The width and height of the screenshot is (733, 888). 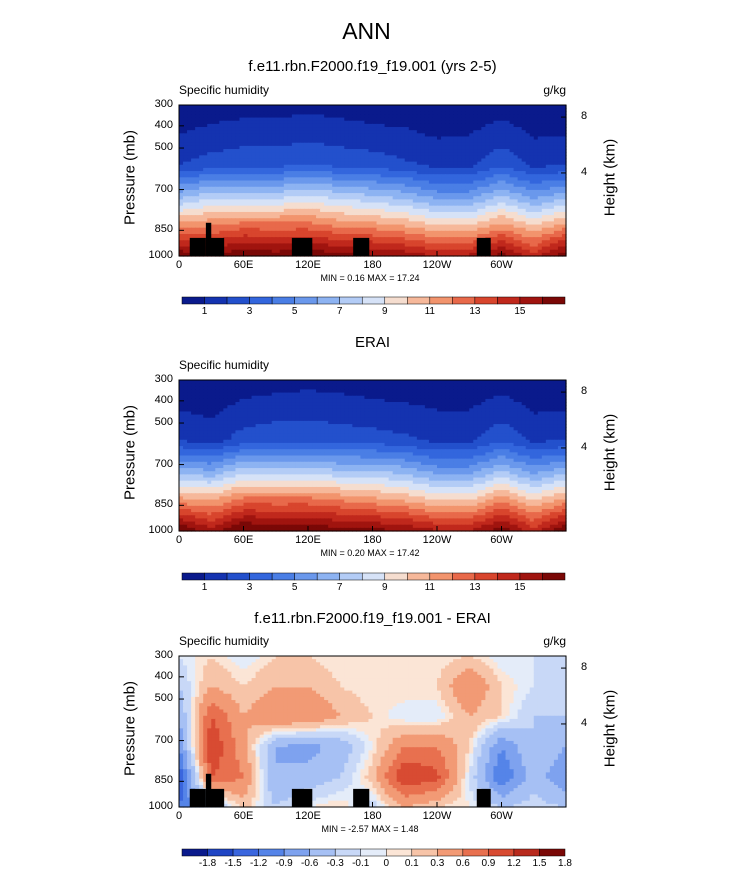 I want to click on topography-block, so click(x=197, y=246).